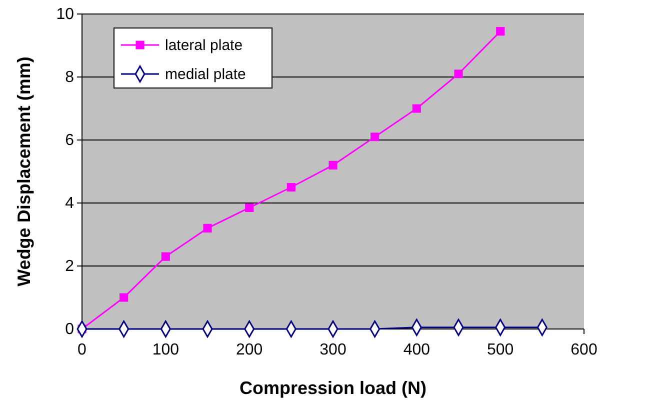 The width and height of the screenshot is (646, 406). Describe the element at coordinates (204, 45) in the screenshot. I see `legend-label: lateral plate` at that location.